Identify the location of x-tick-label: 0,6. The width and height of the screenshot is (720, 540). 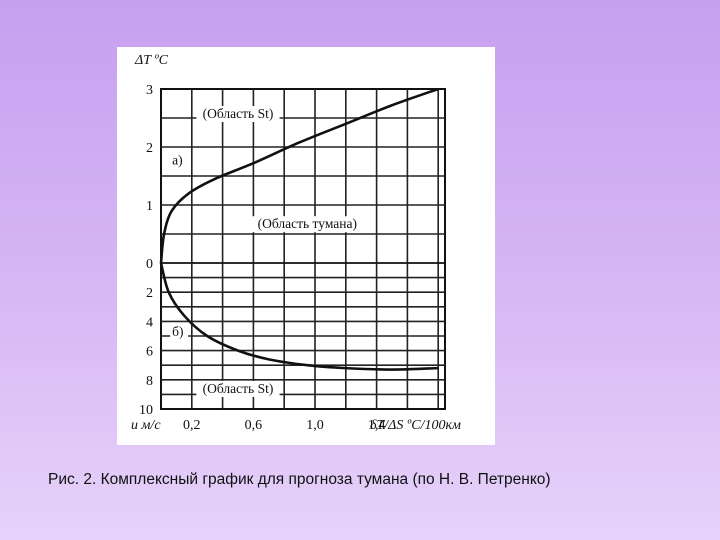
(254, 425).